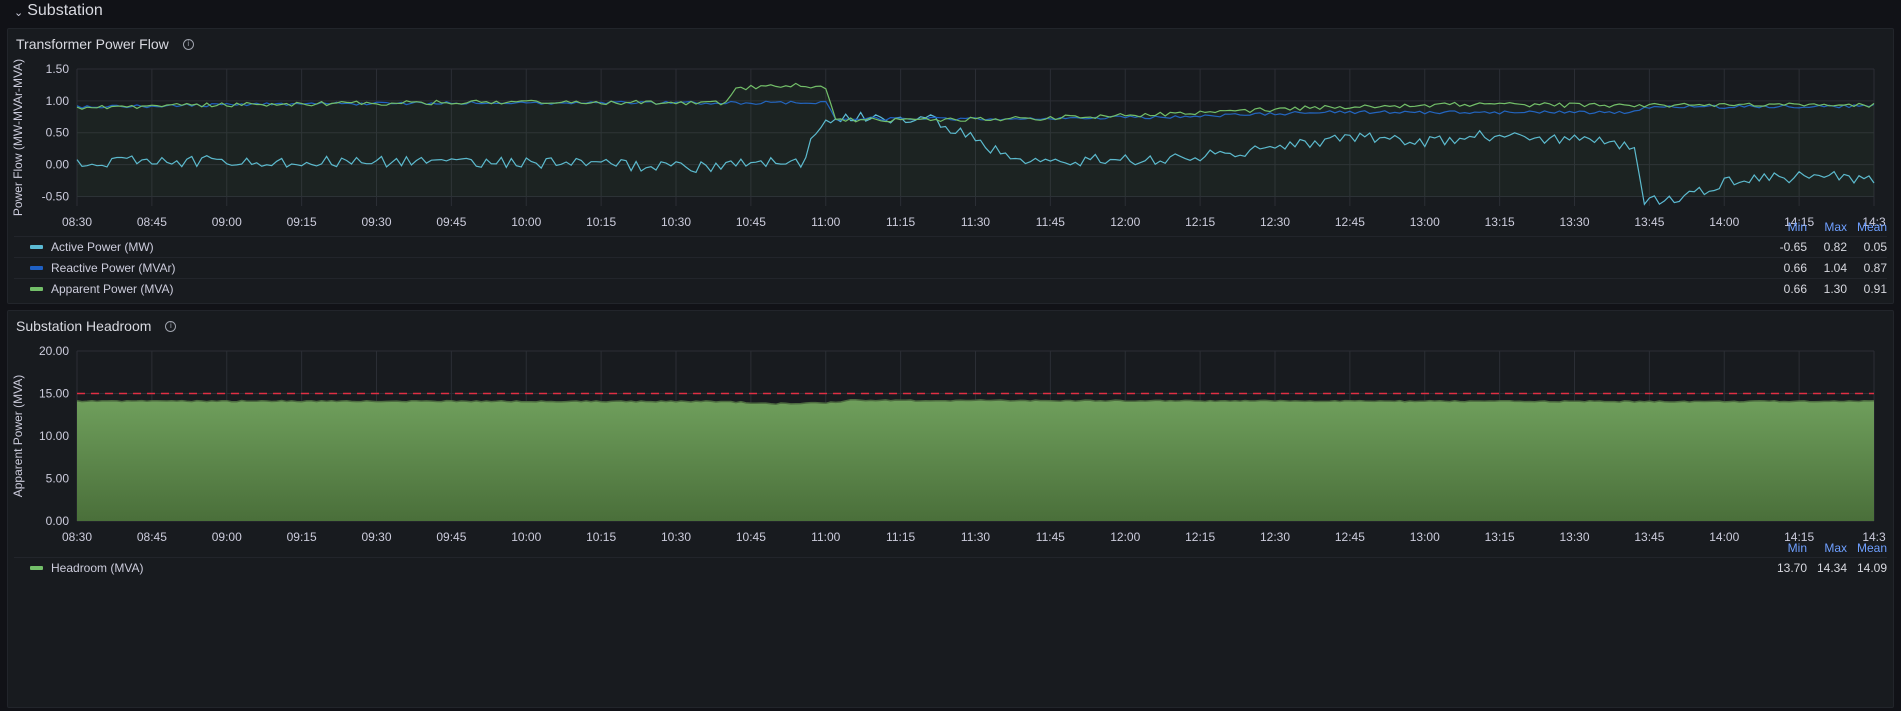  I want to click on x-tick-label: 12:00, so click(1125, 222).